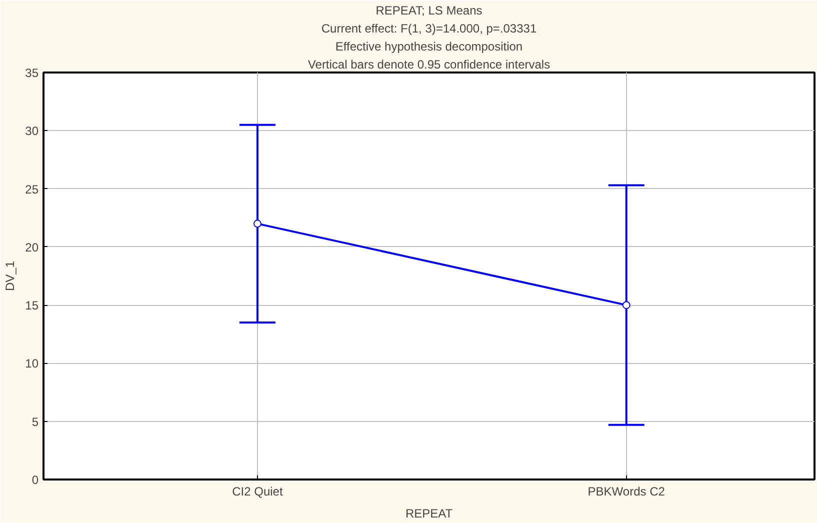 The height and width of the screenshot is (523, 817). I want to click on y-tick-label: 0, so click(35, 480).